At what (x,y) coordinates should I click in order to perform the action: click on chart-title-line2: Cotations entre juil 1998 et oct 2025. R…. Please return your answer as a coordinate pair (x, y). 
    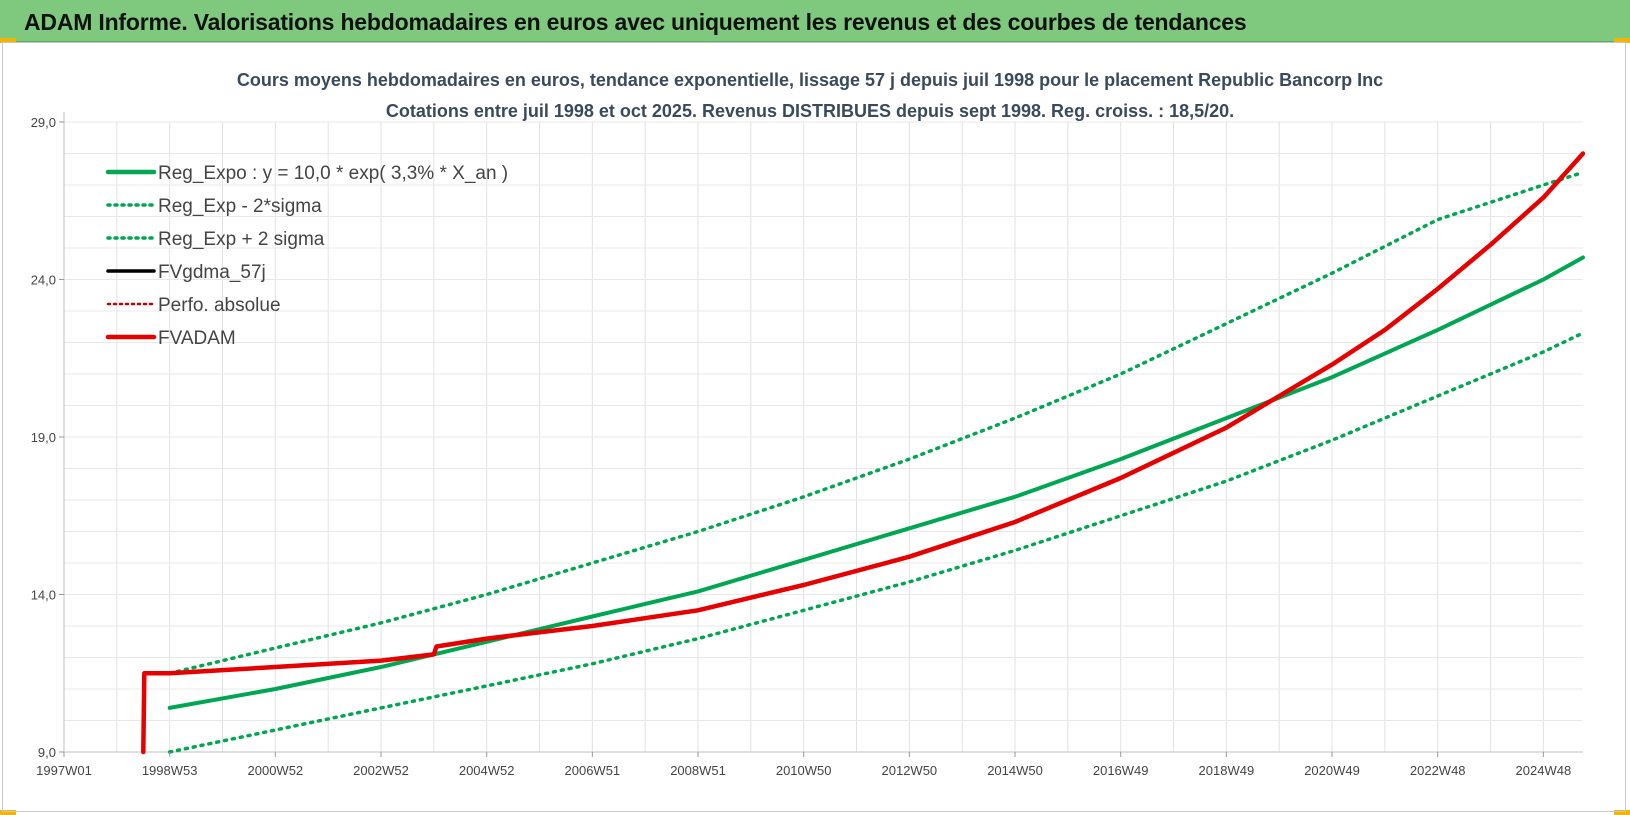
    Looking at the image, I should click on (810, 111).